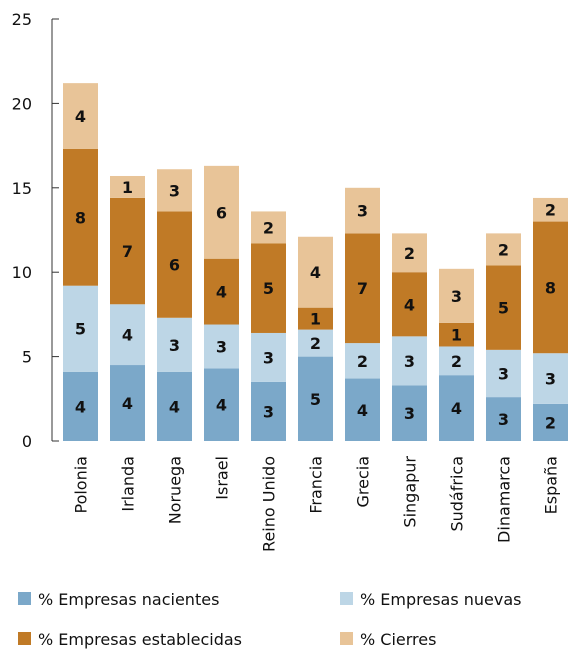 The height and width of the screenshot is (650, 571). Describe the element at coordinates (551, 485) in the screenshot. I see `x-tick-label: España` at that location.